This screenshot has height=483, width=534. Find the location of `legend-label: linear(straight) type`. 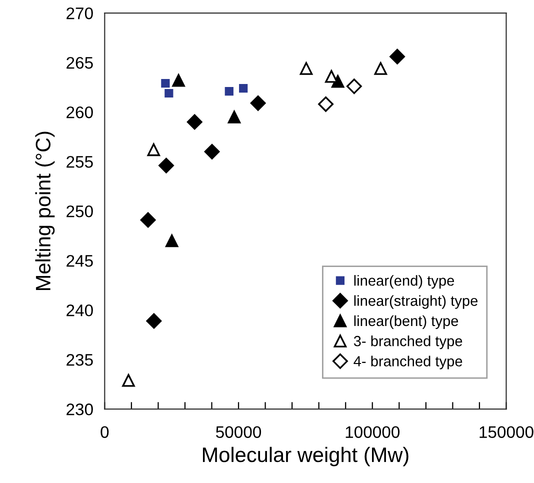

legend-label: linear(straight) type is located at coordinates (416, 302).